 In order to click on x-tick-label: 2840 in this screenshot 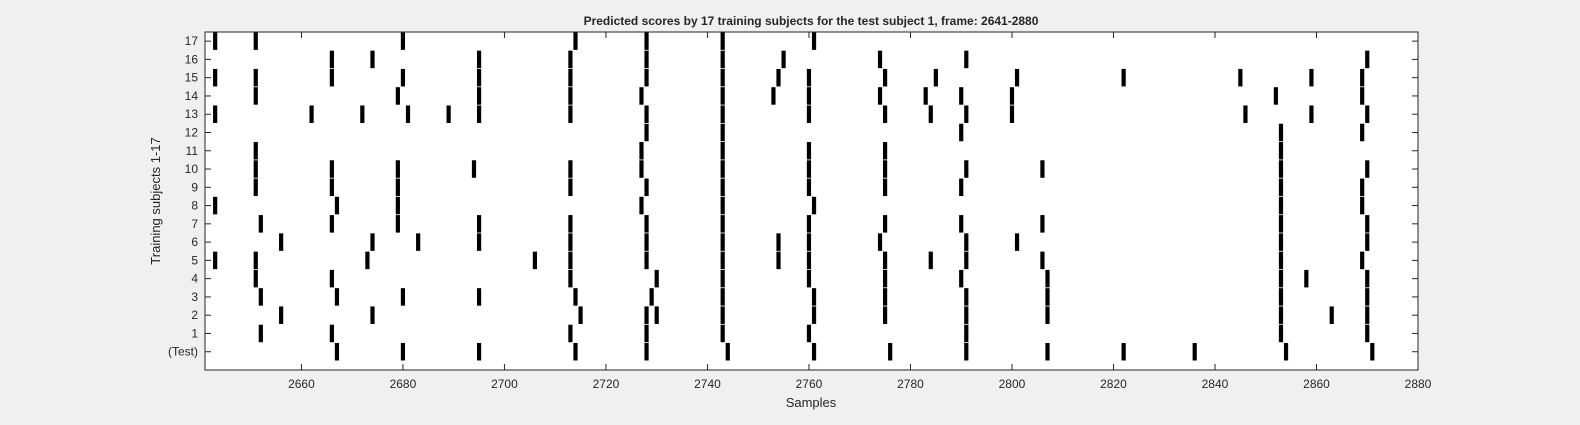, I will do `click(1215, 384)`.